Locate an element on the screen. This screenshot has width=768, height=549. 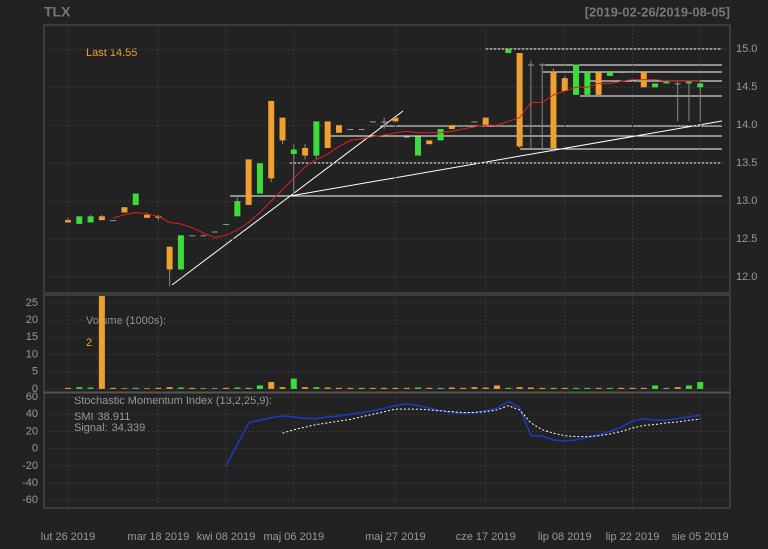
x-tick-label: mar 18 2019 is located at coordinates (158, 537).